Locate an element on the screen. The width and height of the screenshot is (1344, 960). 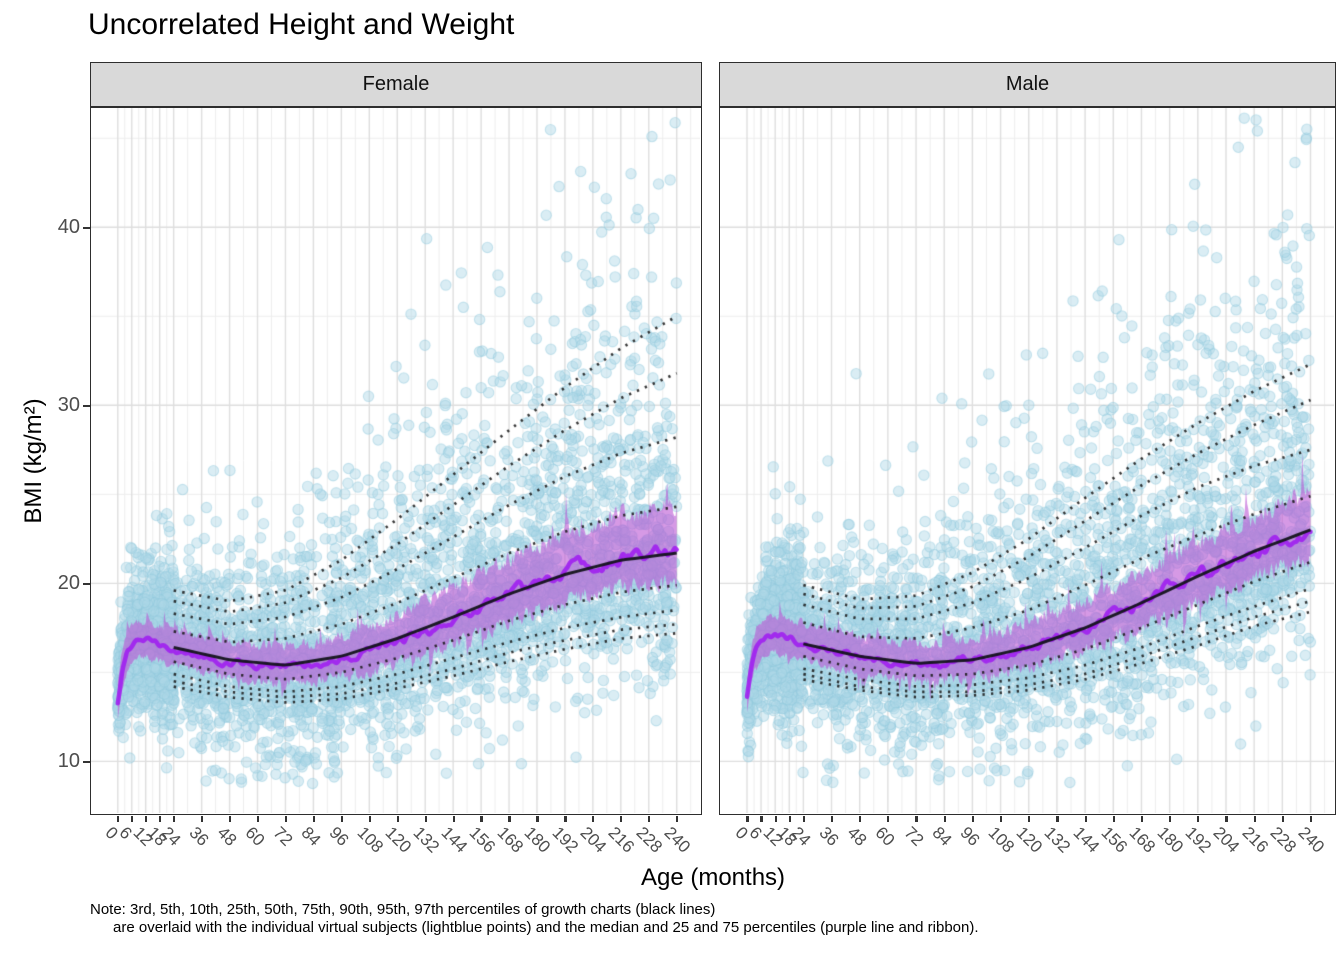
y-tick-label: 20 is located at coordinates (68, 582).